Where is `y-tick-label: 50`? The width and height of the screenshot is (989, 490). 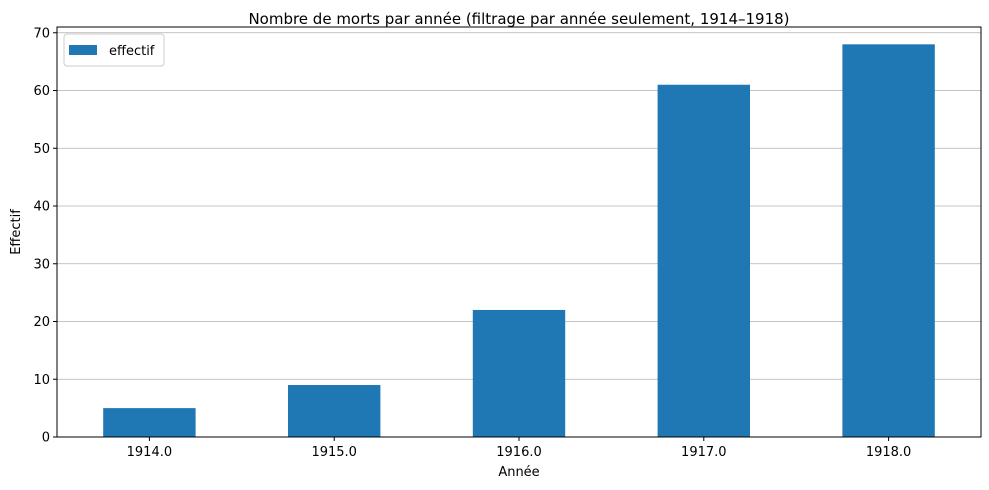 y-tick-label: 50 is located at coordinates (41, 149).